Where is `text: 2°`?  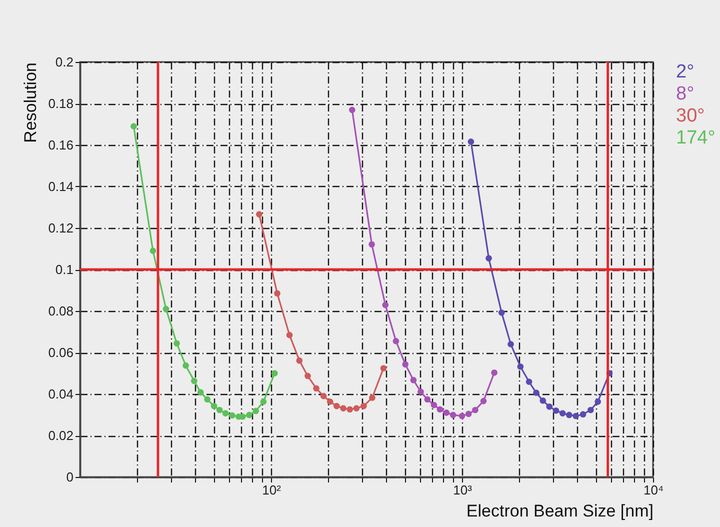
text: 2° is located at coordinates (685, 72).